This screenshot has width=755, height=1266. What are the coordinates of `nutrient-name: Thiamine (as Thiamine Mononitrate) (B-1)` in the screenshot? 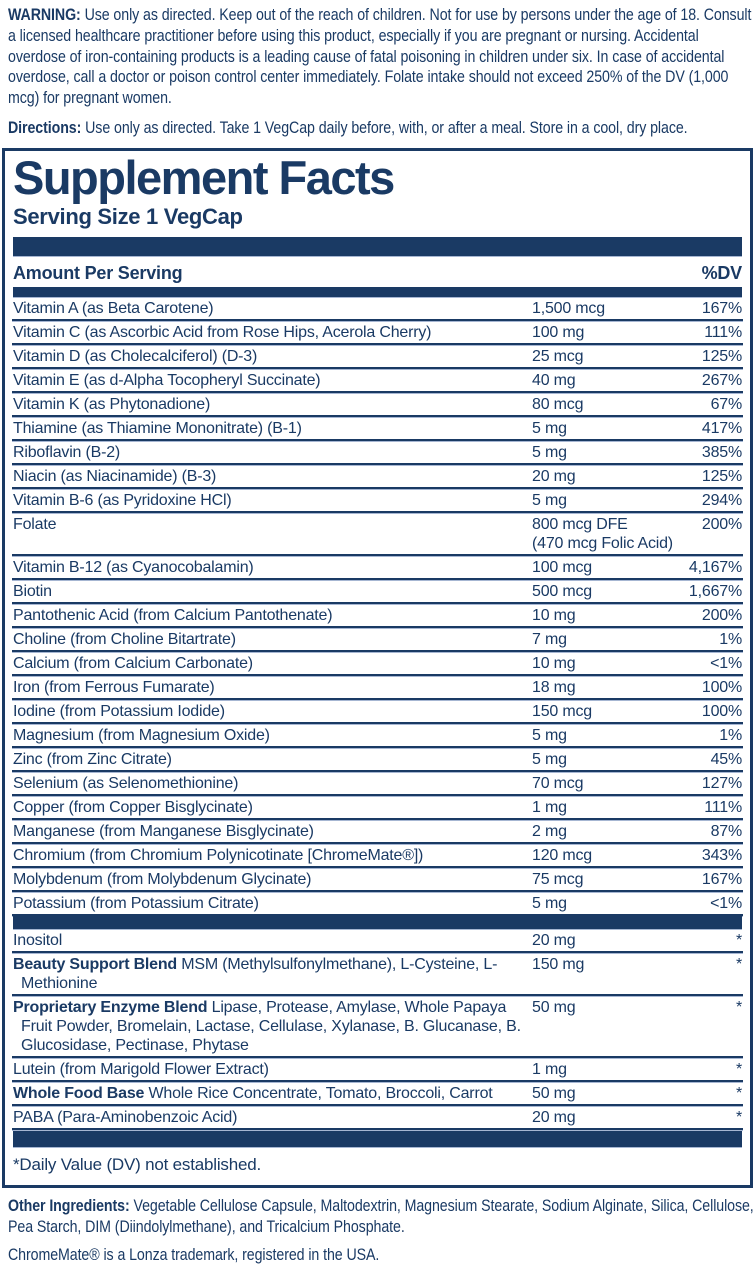 It's located at (157, 428).